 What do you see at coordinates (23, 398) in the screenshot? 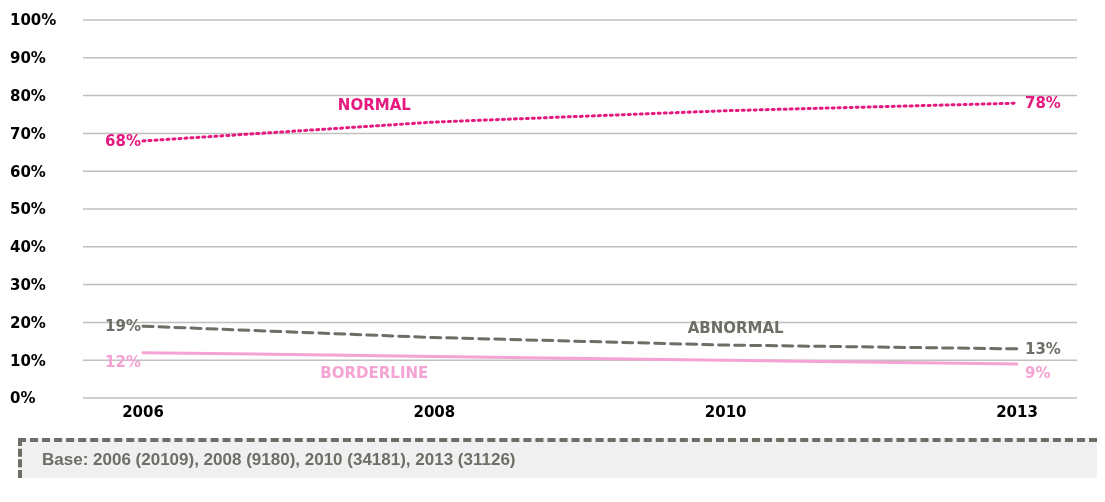
I see `y-tick-label: 0%` at bounding box center [23, 398].